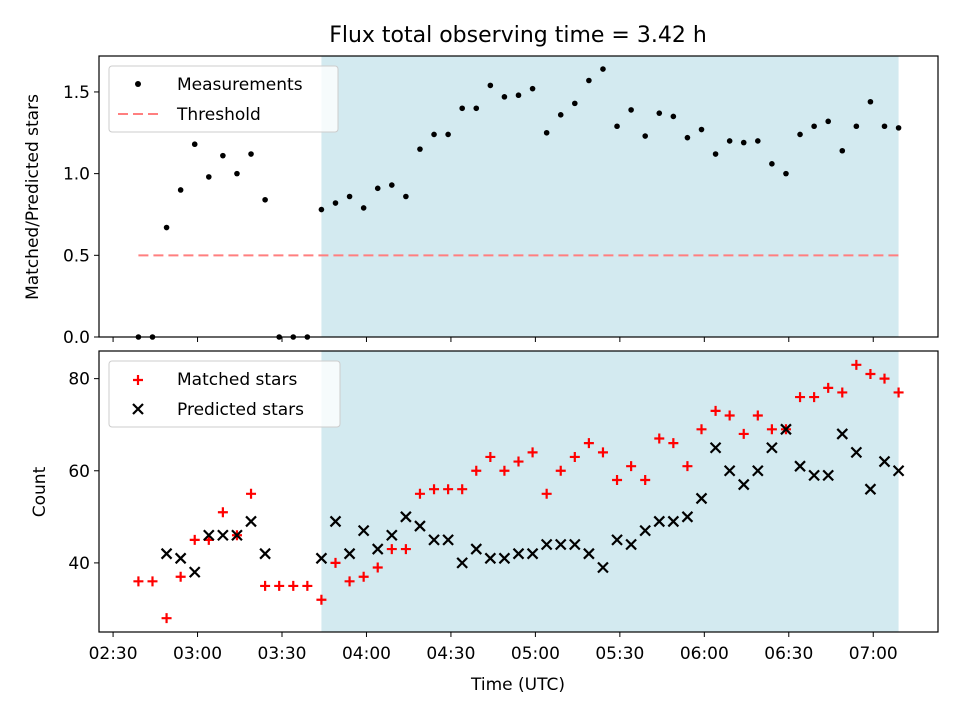 This screenshot has width=960, height=720. Describe the element at coordinates (224, 394) in the screenshot. I see `bottom-legend: Matched stars Predicted stars` at that location.